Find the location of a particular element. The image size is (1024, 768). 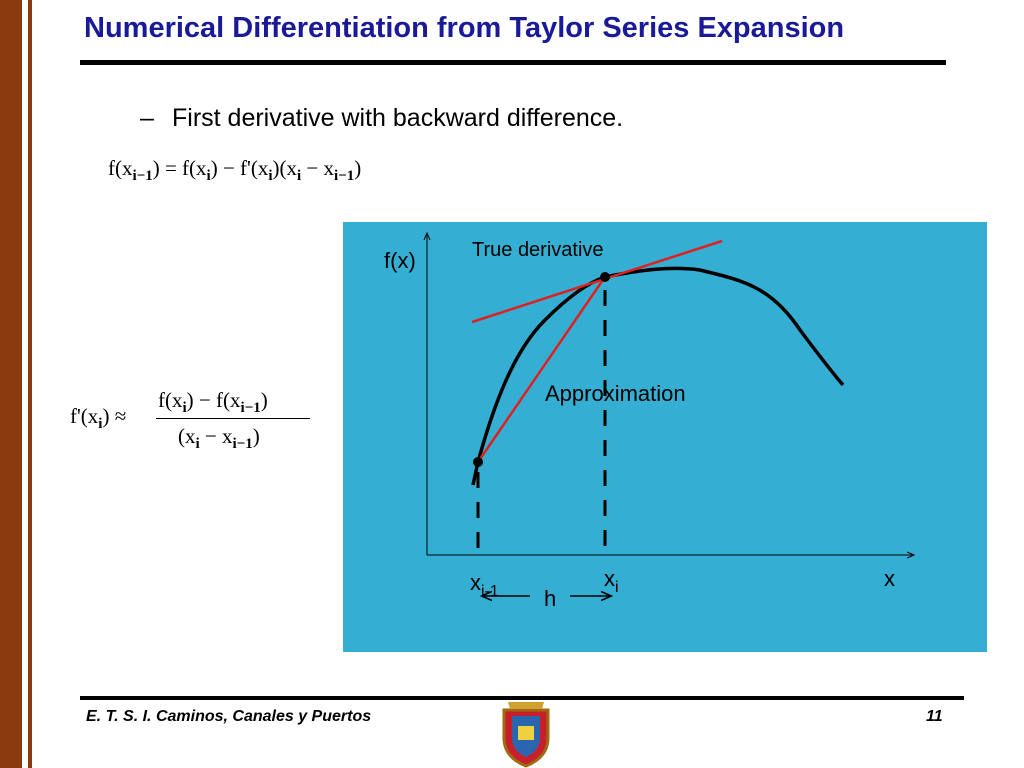

math-text: f'(x is located at coordinates (84, 416).